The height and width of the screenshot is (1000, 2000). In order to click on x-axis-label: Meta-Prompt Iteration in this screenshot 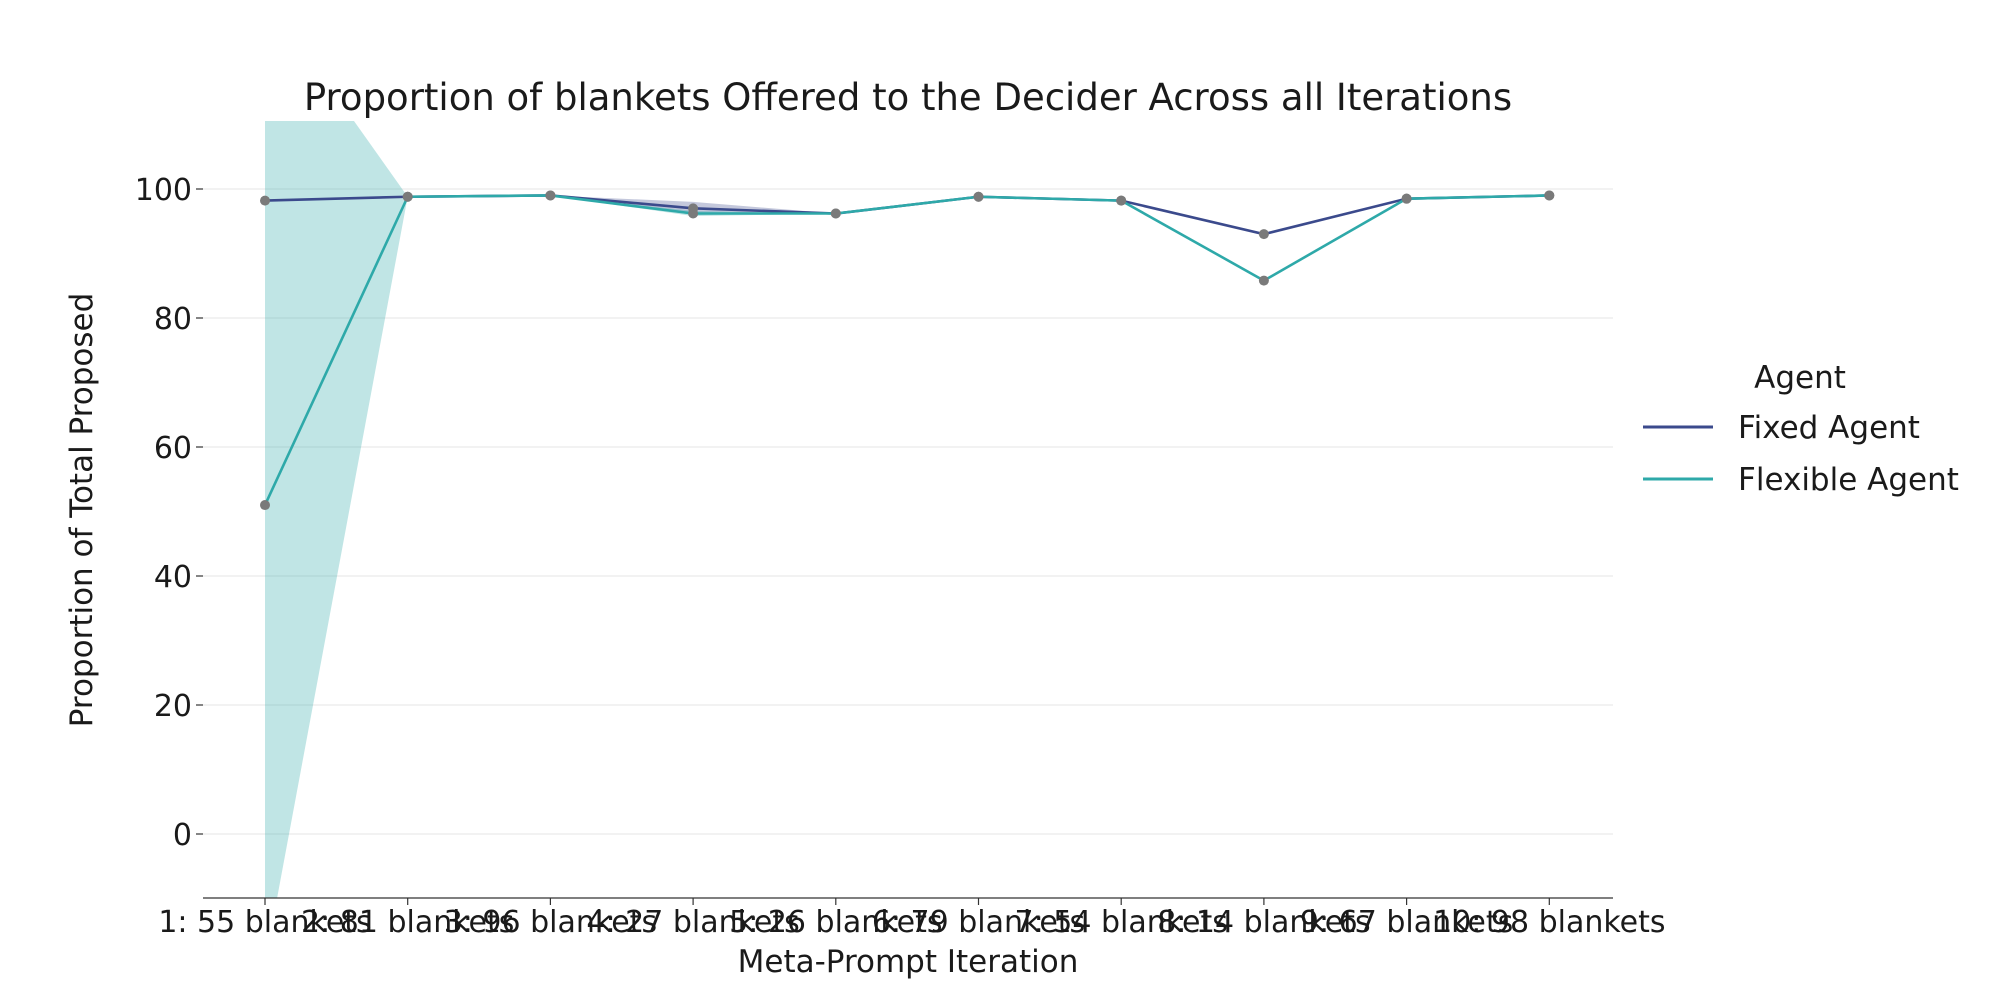, I will do `click(908, 962)`.